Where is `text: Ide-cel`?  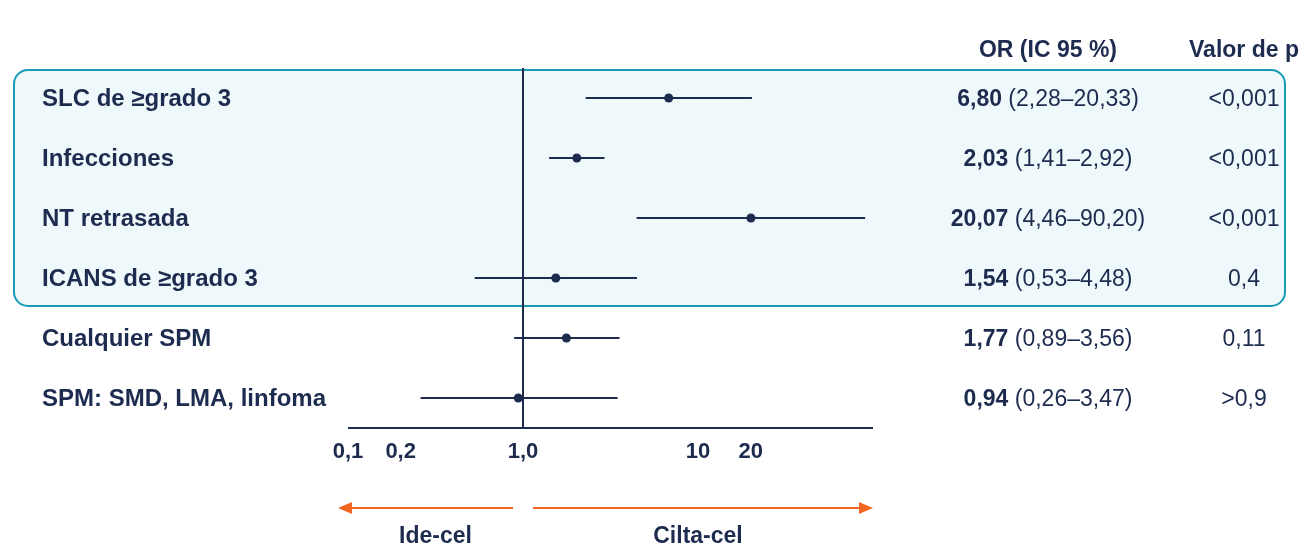 text: Ide-cel is located at coordinates (435, 535).